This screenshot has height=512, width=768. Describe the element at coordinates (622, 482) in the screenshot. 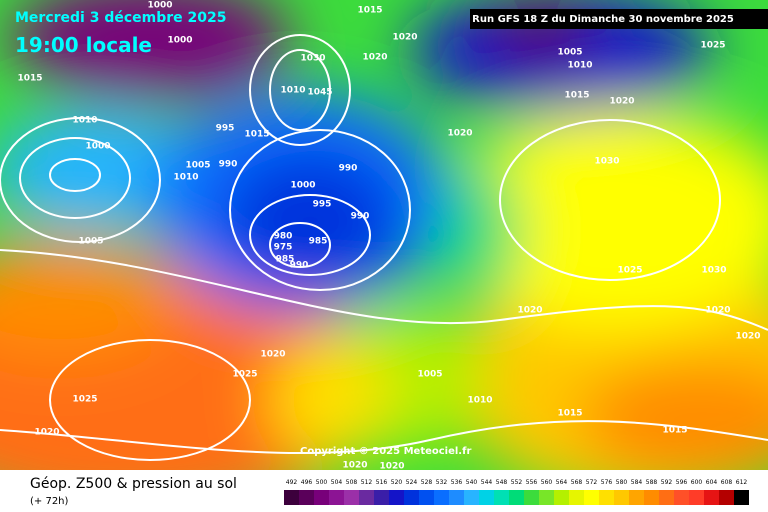

I see `scale-label: 580` at that location.